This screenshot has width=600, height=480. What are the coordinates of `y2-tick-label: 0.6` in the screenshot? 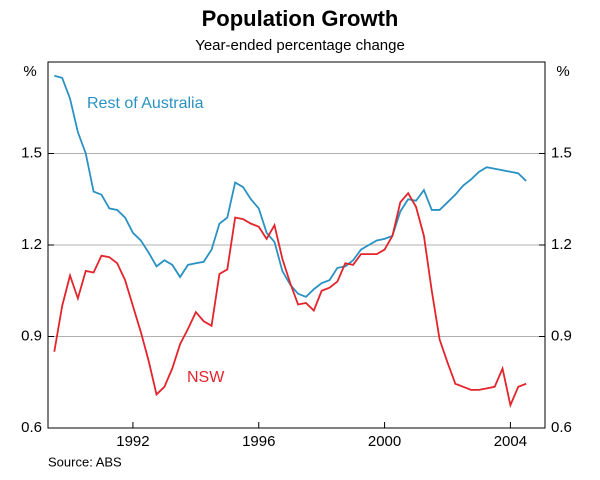 It's located at (561, 427).